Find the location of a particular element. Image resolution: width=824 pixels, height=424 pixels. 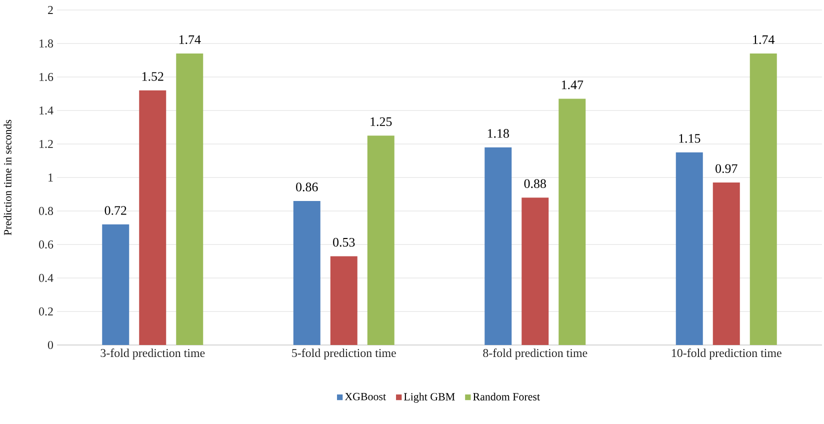

x-tick-label: 8-fold prediction time is located at coordinates (535, 354).